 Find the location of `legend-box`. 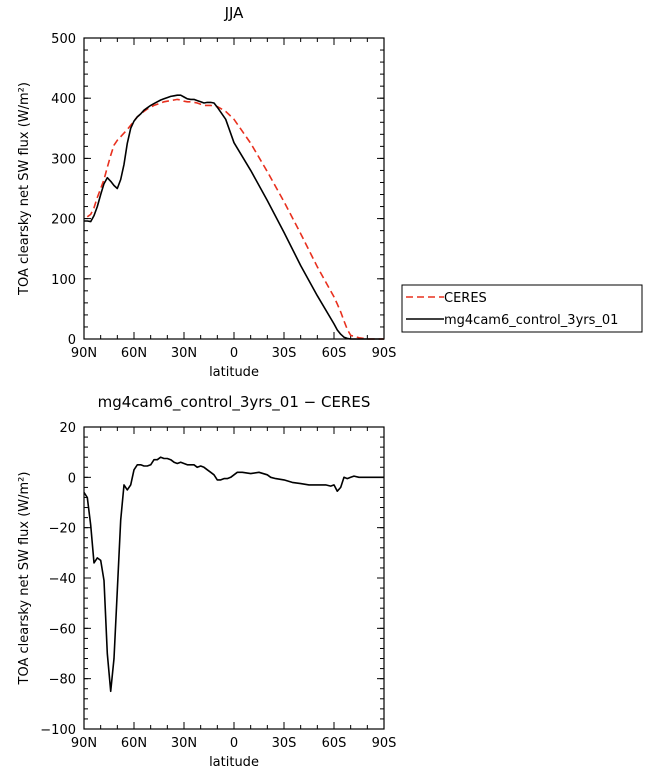

legend-box is located at coordinates (522, 308).